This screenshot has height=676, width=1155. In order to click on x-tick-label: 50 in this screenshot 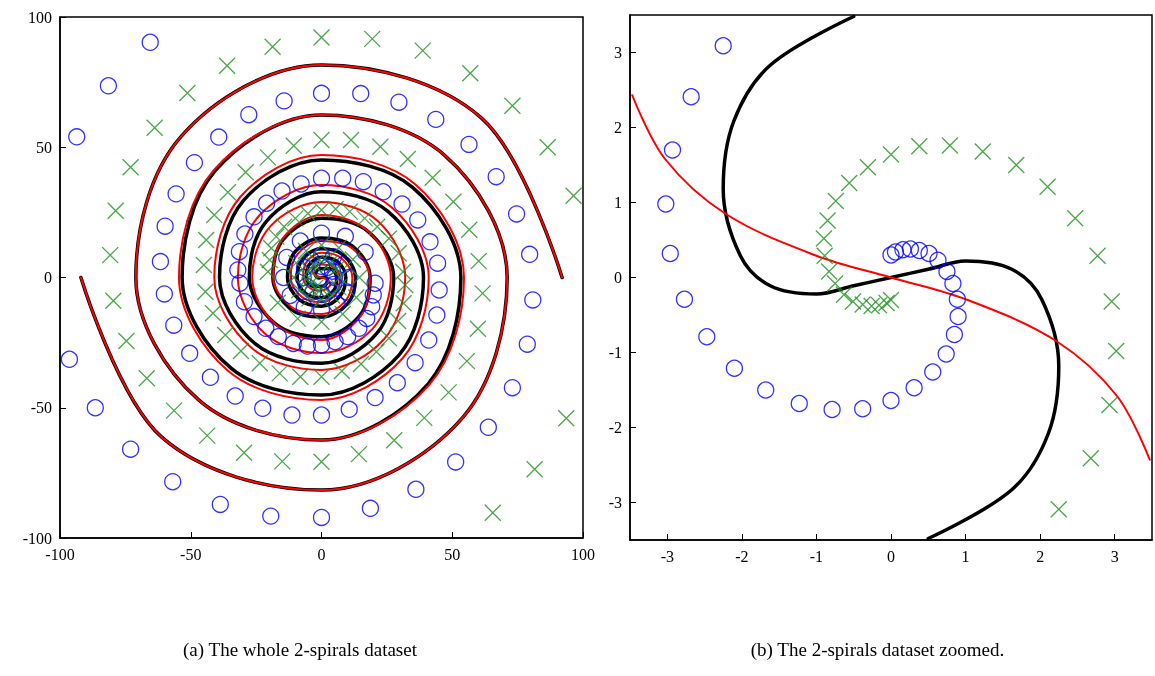, I will do `click(452, 554)`.